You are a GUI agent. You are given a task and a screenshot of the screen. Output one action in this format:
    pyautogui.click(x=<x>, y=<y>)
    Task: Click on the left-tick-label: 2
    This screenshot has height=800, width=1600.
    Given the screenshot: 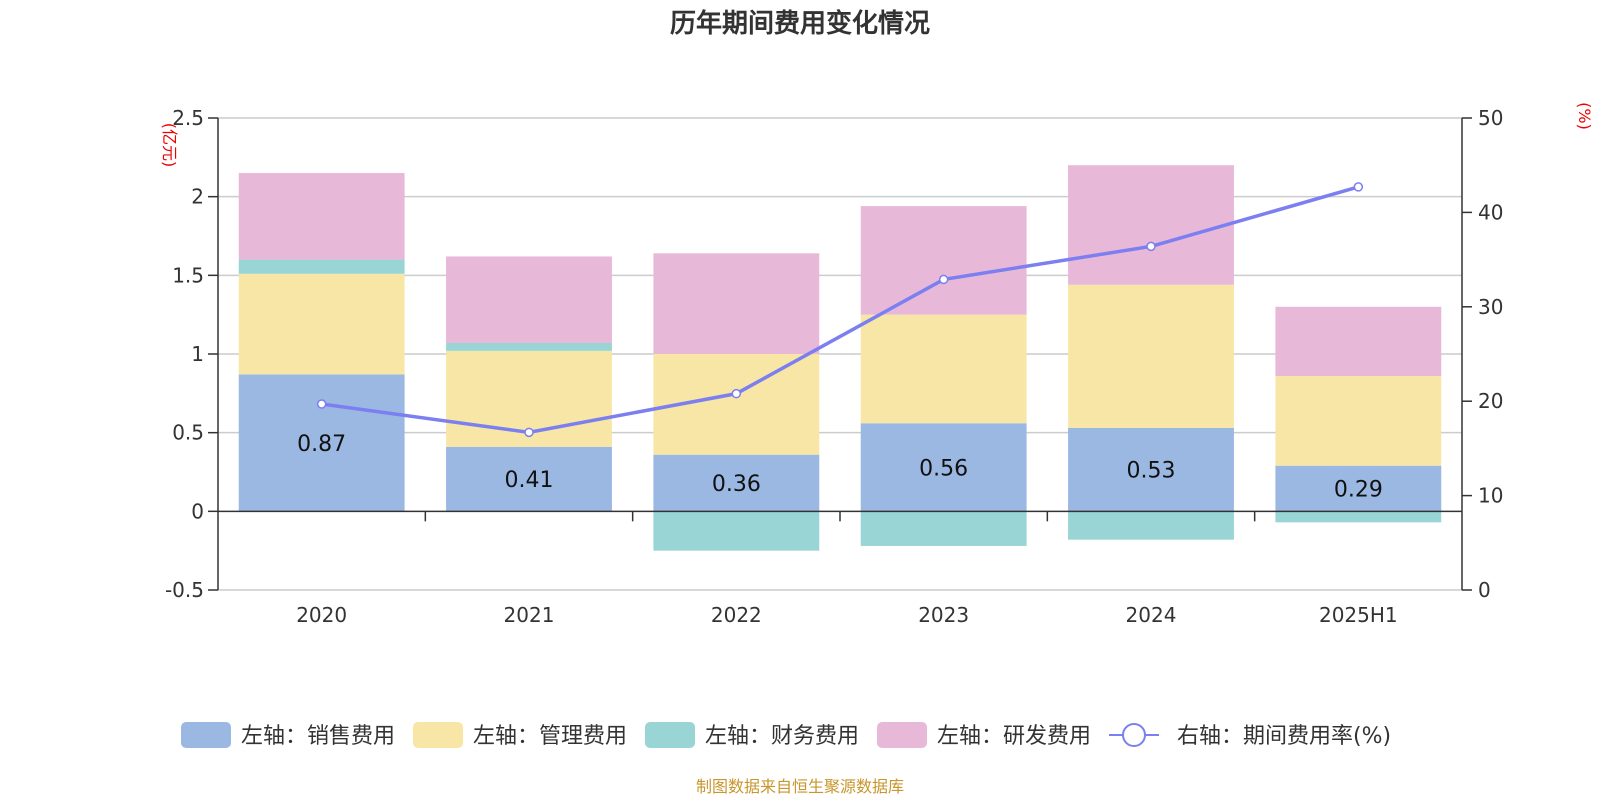 What is the action you would take?
    pyautogui.click(x=197, y=197)
    